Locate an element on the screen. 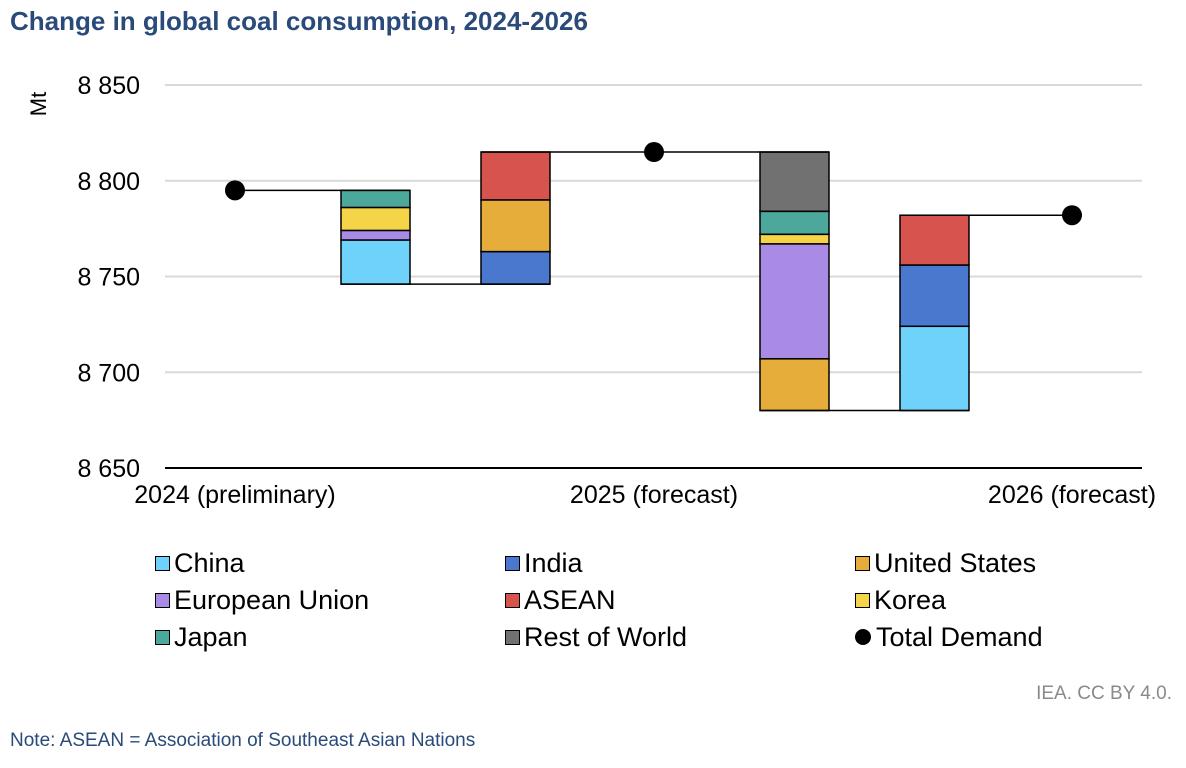  legend-dot-marker is located at coordinates (863, 637).